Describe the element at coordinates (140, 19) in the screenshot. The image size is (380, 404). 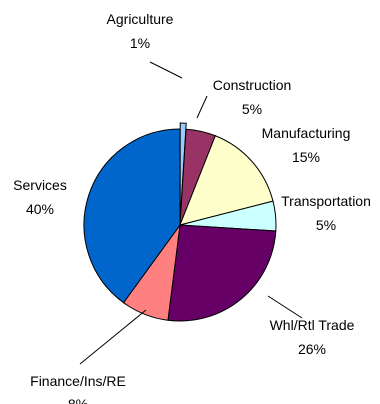
I see `slice-label-agriculture: Agriculture` at that location.